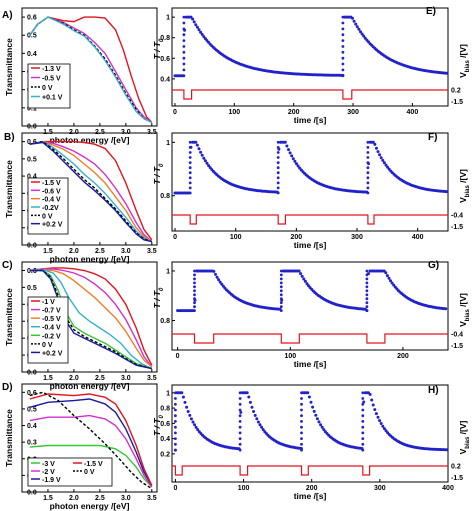 This screenshot has width=474, height=511. Describe the element at coordinates (413, 112) in the screenshot. I see `x-tick-label: 400` at that location.